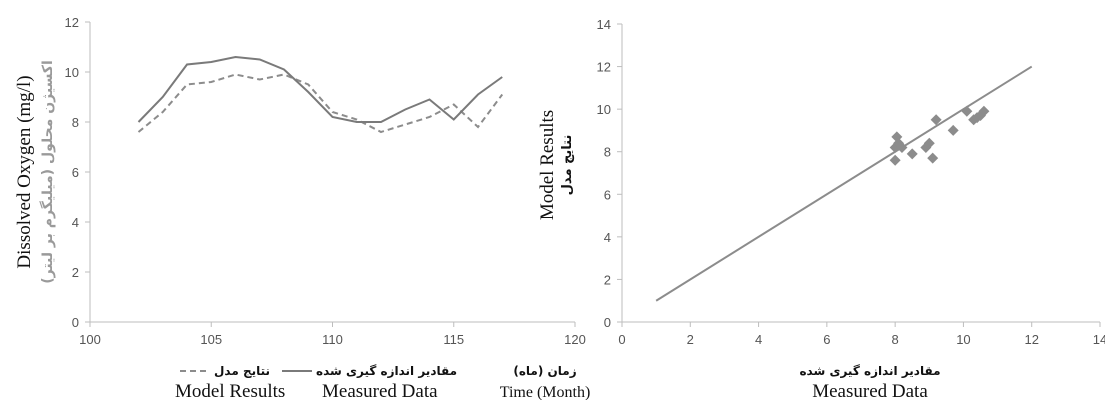  What do you see at coordinates (758, 339) in the screenshot?
I see `right-x-tick-label: 4` at bounding box center [758, 339].